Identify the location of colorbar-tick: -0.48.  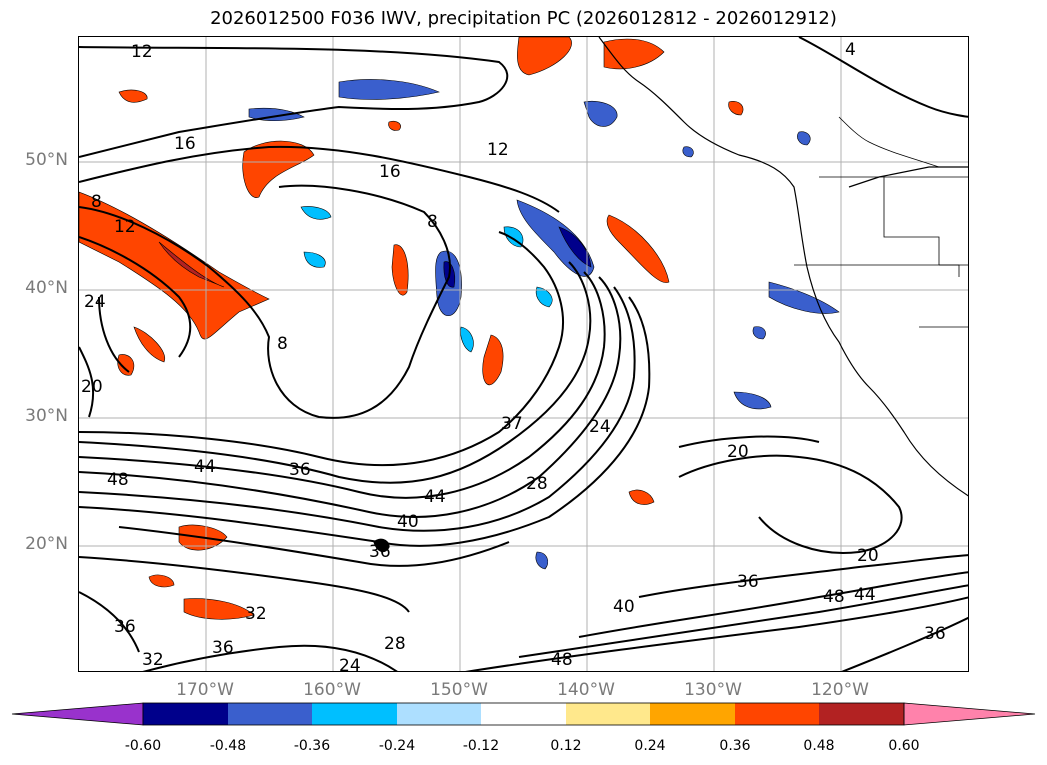
(228, 746).